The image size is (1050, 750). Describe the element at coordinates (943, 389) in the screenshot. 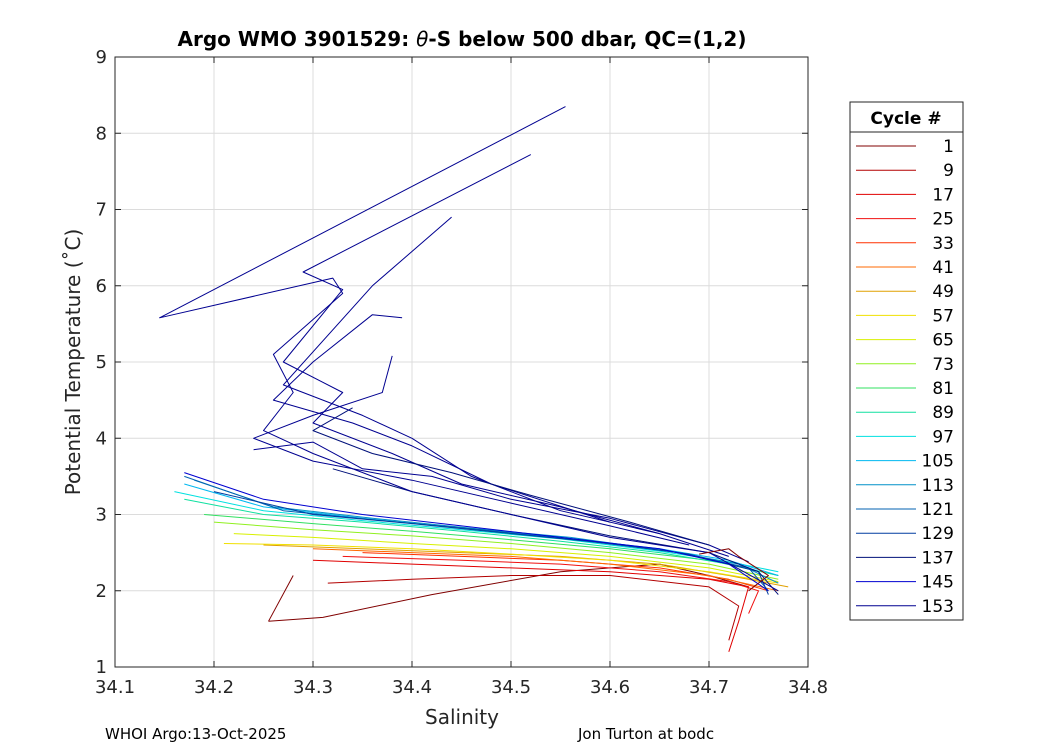

I see `legend-label-81: 81` at that location.